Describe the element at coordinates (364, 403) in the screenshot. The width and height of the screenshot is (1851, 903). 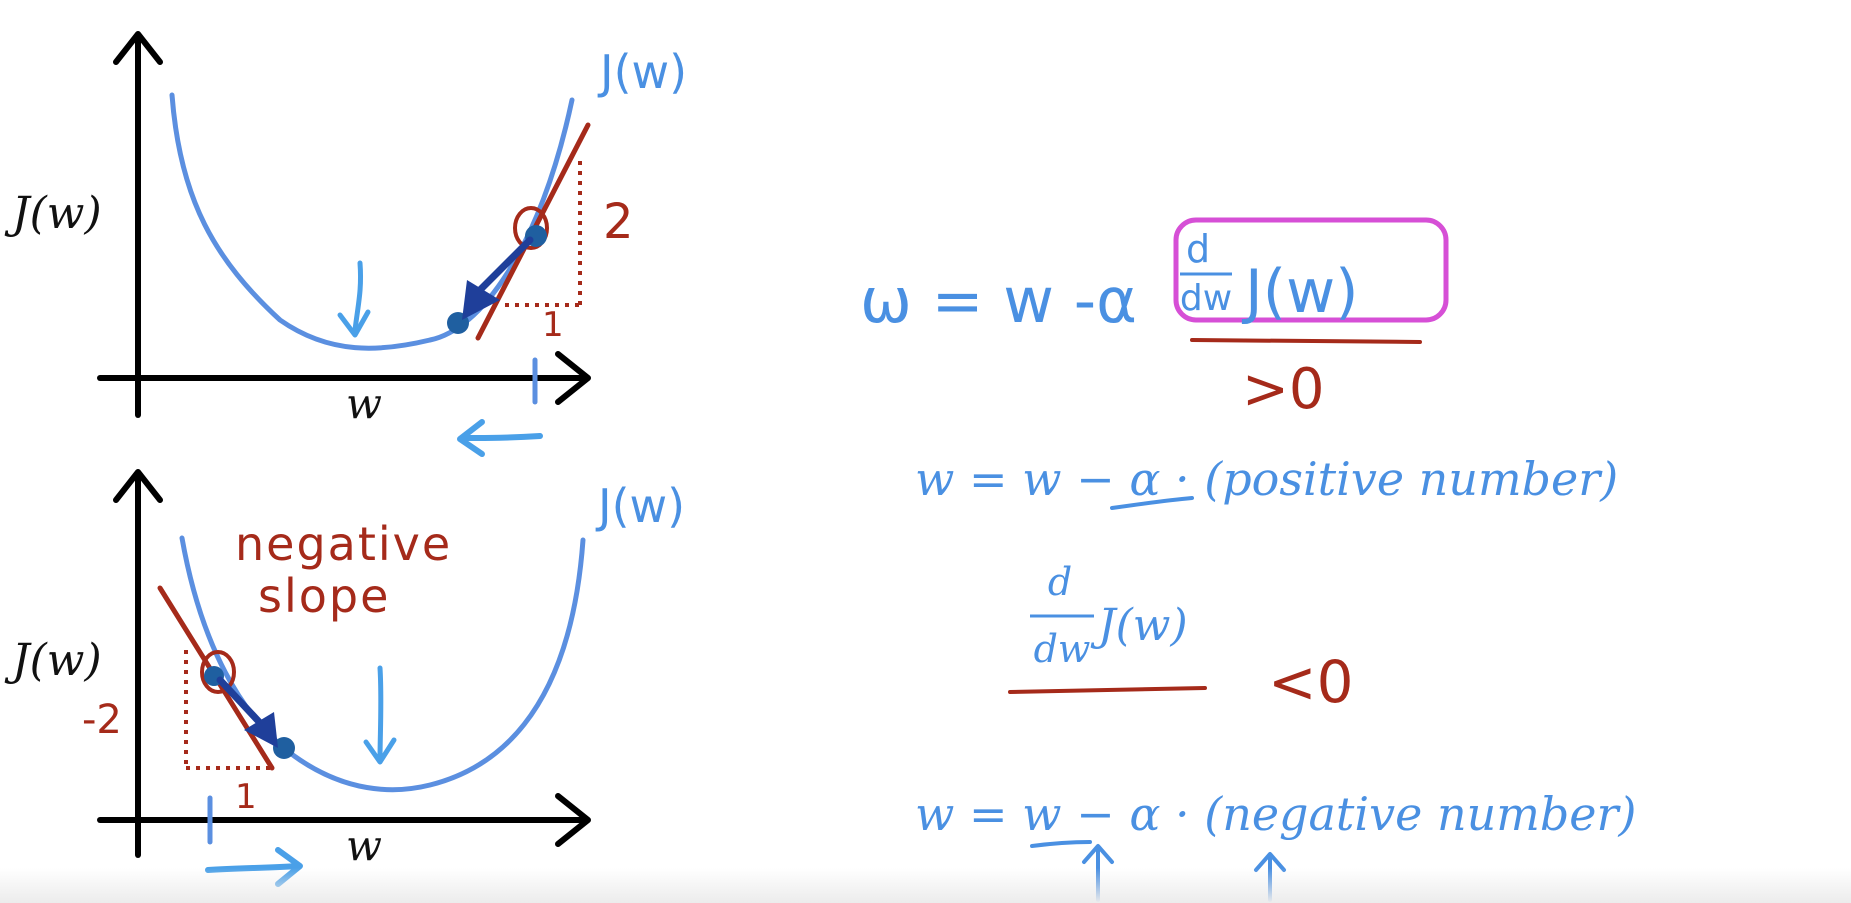
I see `top-x-axis-label: w` at that location.